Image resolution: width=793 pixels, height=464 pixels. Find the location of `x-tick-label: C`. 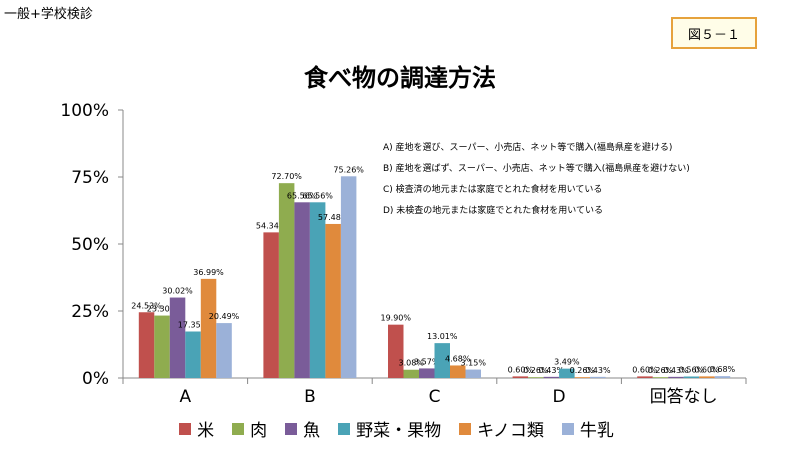

x-tick-label: C is located at coordinates (435, 397).